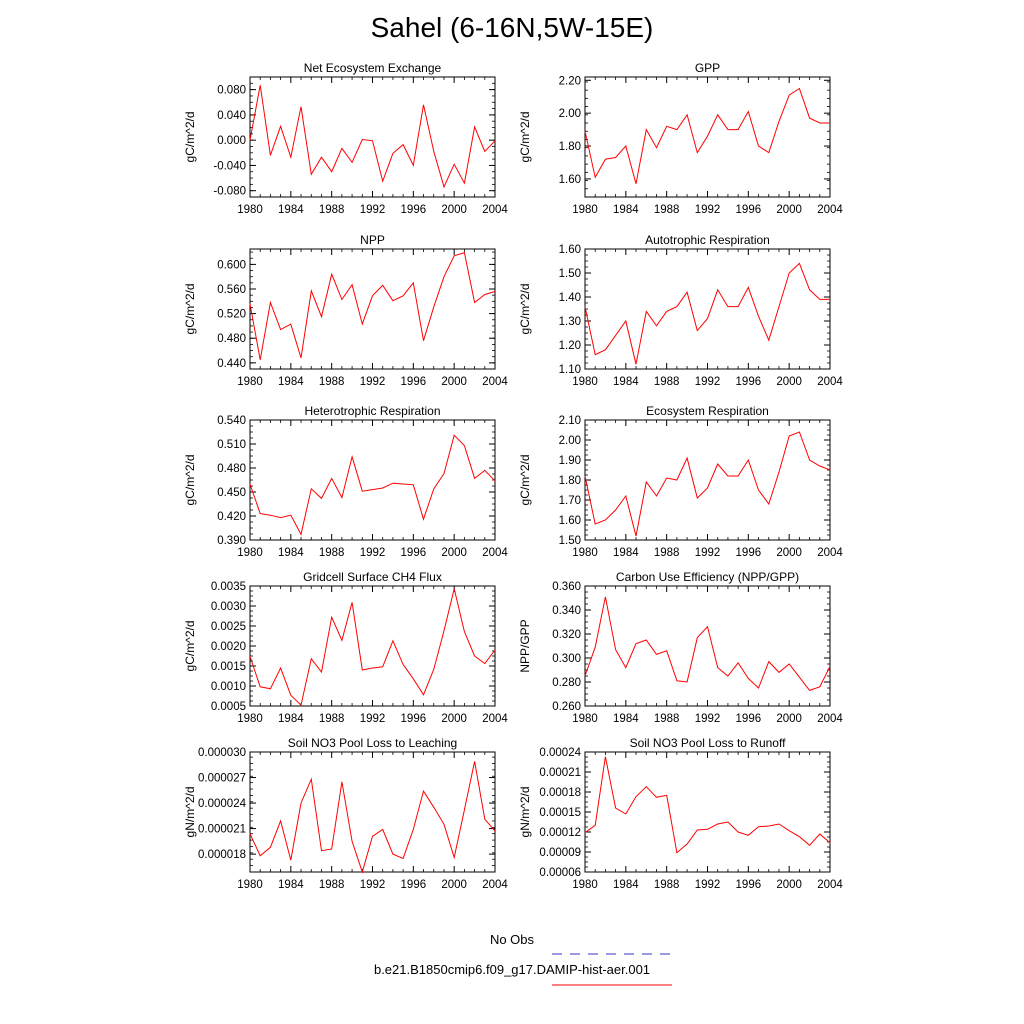 The height and width of the screenshot is (1024, 1024). What do you see at coordinates (560, 813) in the screenshot?
I see `y-tick-label: 0.00015` at bounding box center [560, 813].